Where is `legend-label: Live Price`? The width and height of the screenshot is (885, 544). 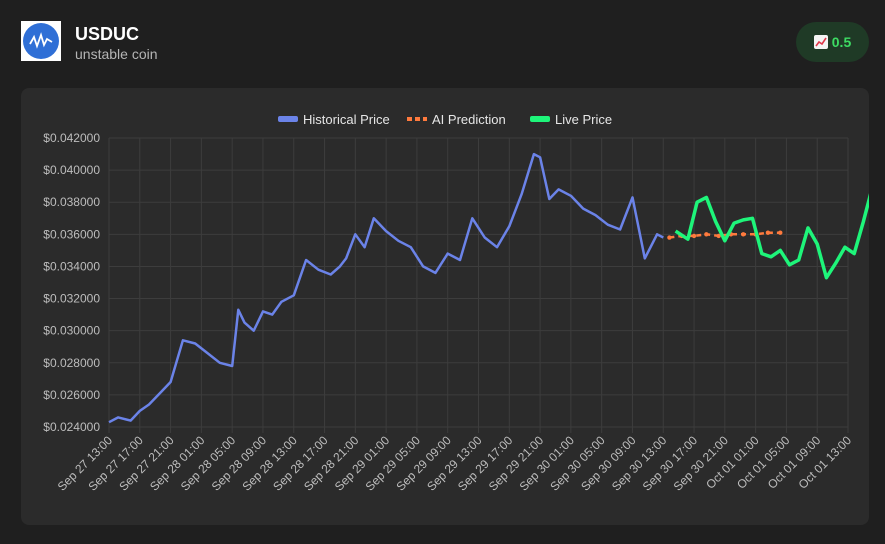
legend-label: Live Price is located at coordinates (583, 119).